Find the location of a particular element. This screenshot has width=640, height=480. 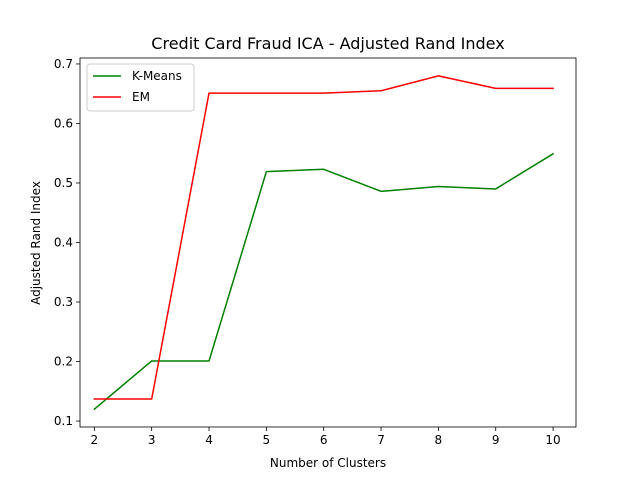

y-axis-label: Adjusted Rand Index is located at coordinates (36, 243).